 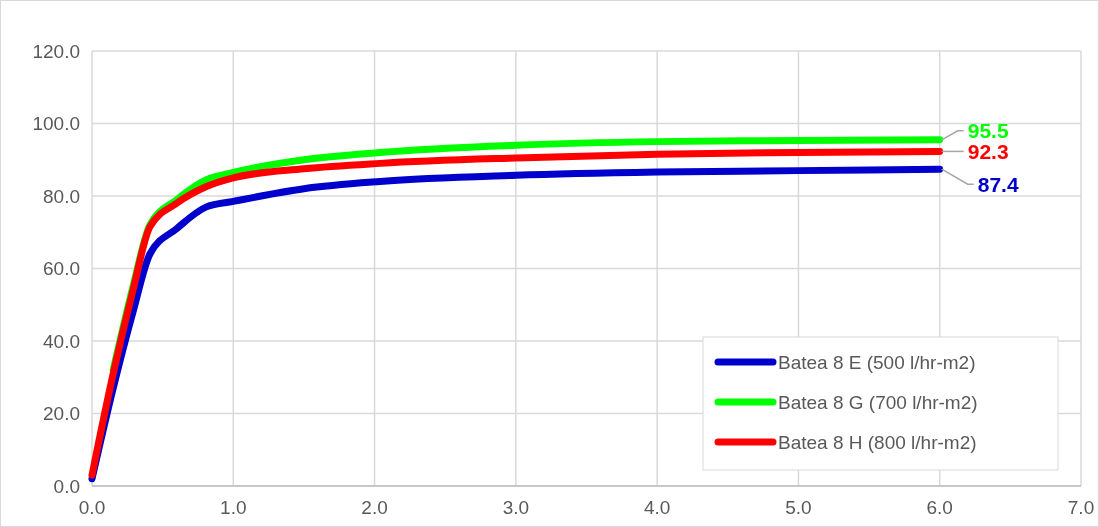 What do you see at coordinates (61, 269) in the screenshot?
I see `y-tick-label: 60.0` at bounding box center [61, 269].